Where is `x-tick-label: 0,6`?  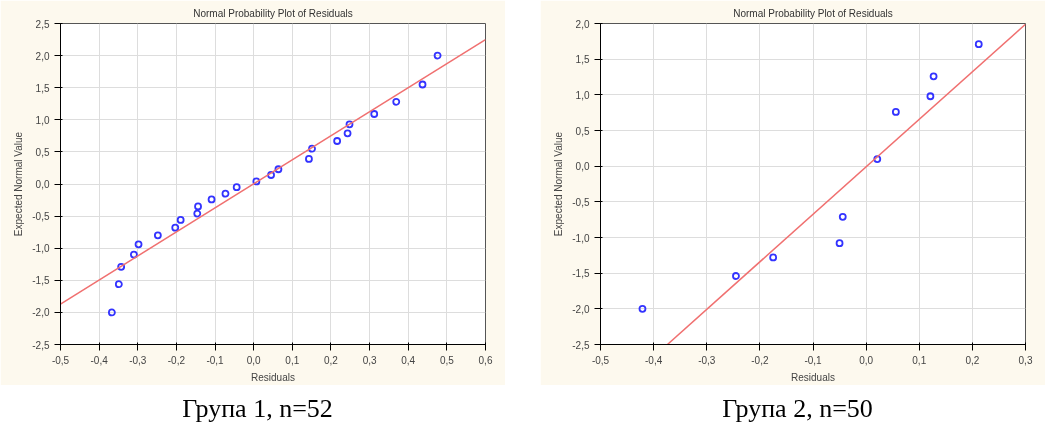
x-tick-label: 0,6 is located at coordinates (485, 360).